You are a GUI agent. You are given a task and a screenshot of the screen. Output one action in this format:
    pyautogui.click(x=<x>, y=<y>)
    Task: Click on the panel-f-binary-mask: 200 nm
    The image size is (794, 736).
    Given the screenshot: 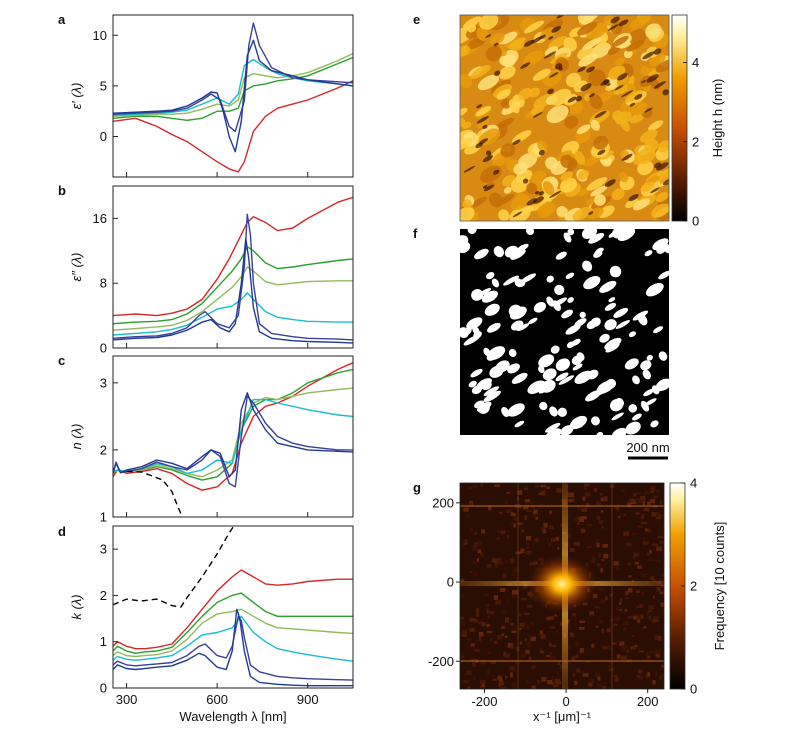 What is the action you would take?
    pyautogui.click(x=565, y=344)
    